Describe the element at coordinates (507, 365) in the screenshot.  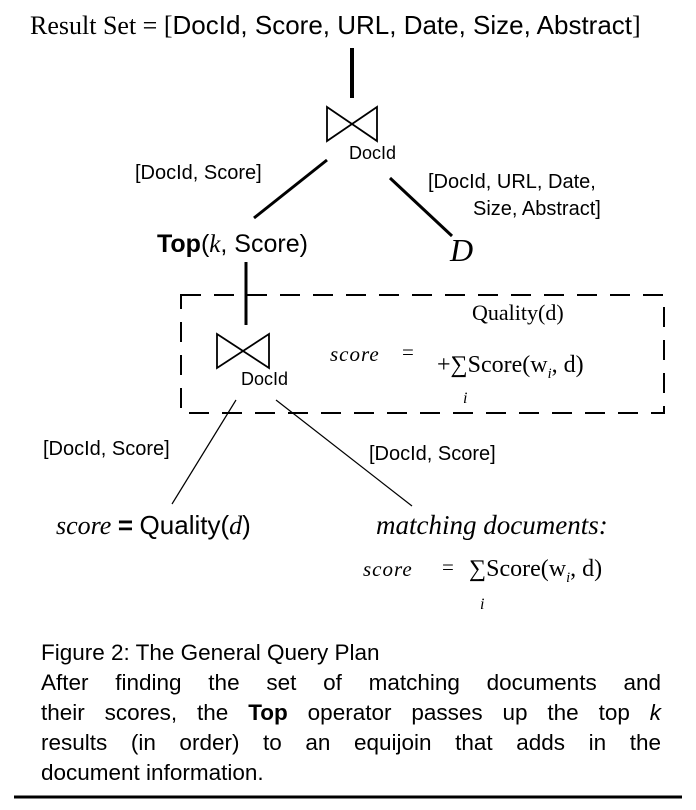
I see `inner-score-fn: Score(w` at that location.